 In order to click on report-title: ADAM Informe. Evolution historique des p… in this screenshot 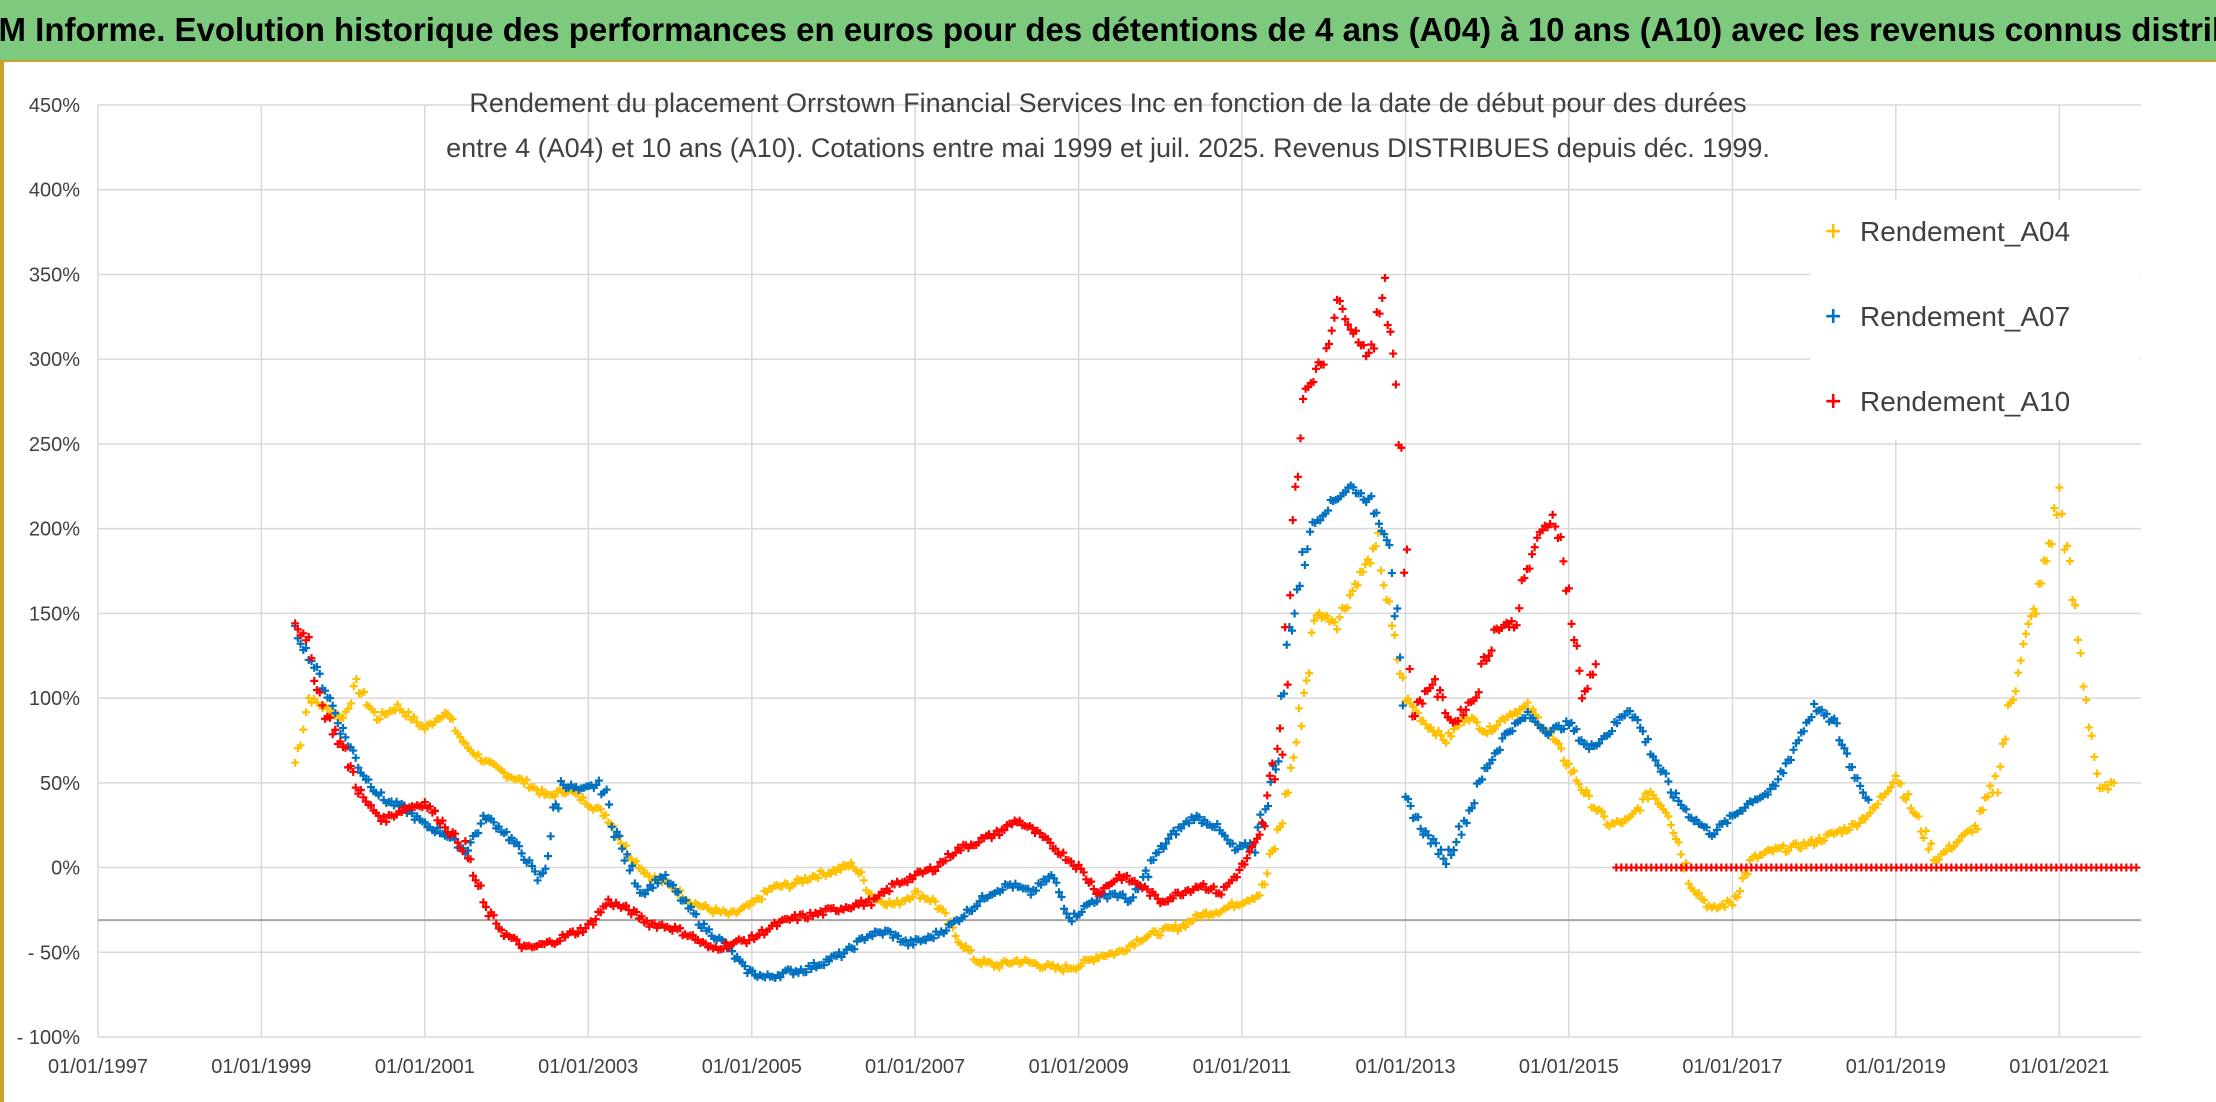, I will do `click(1108, 29)`.